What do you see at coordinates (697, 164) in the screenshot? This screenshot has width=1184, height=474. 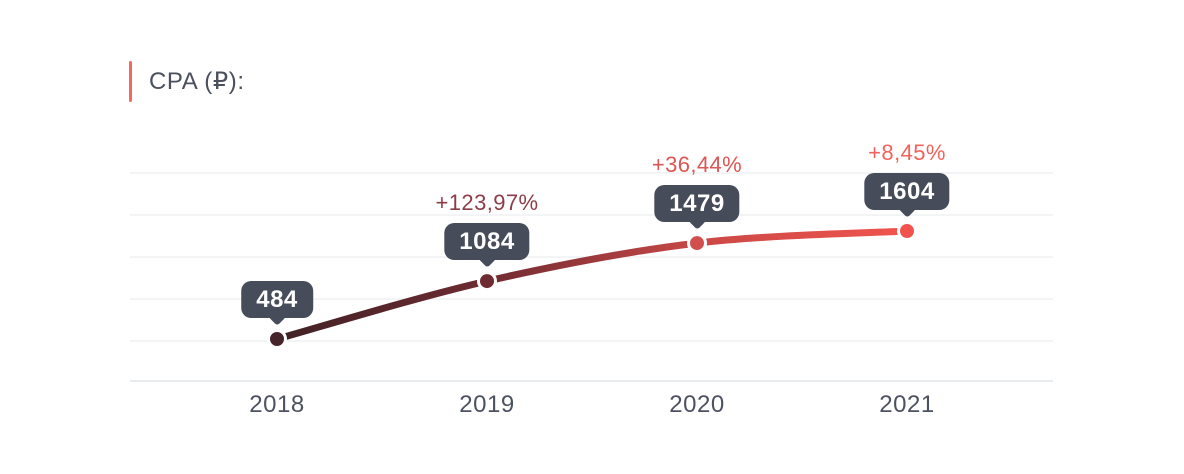 I see `percent-change-label: +36,44%` at bounding box center [697, 164].